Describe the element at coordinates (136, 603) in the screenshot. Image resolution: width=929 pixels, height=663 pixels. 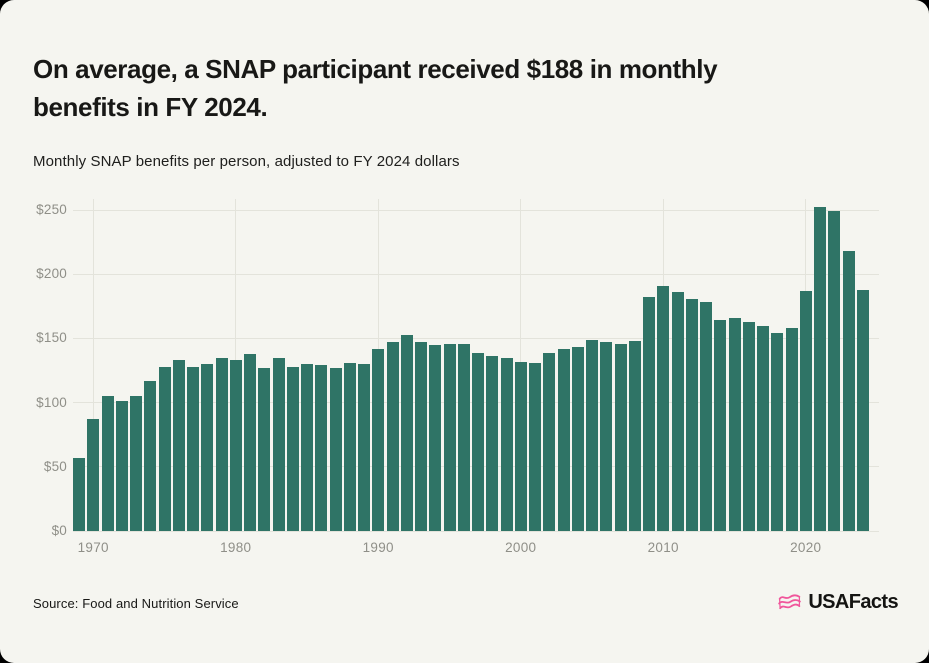
I see `source-note: Source: Food and Nutrition Service` at that location.